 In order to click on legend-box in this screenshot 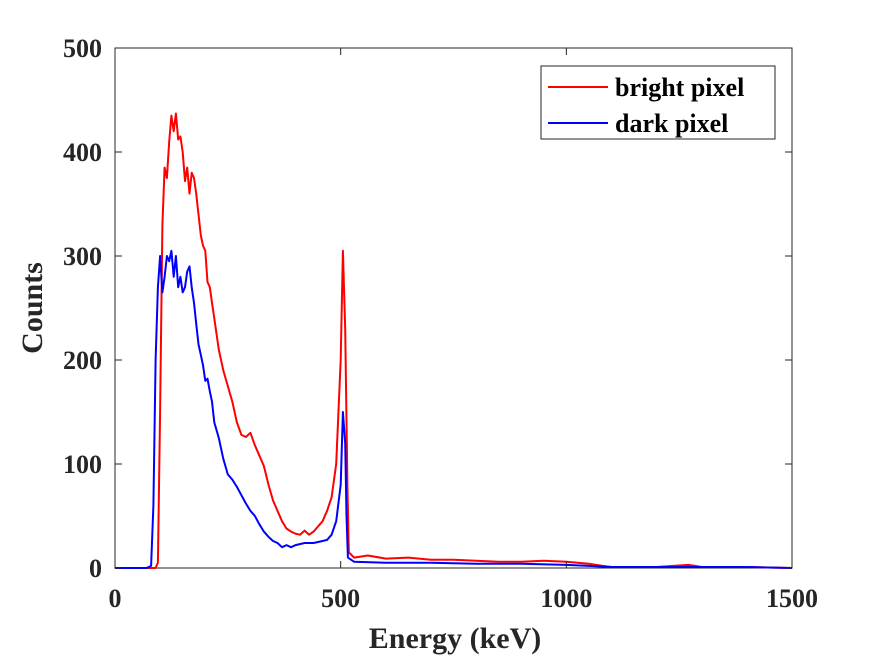, I will do `click(658, 102)`.